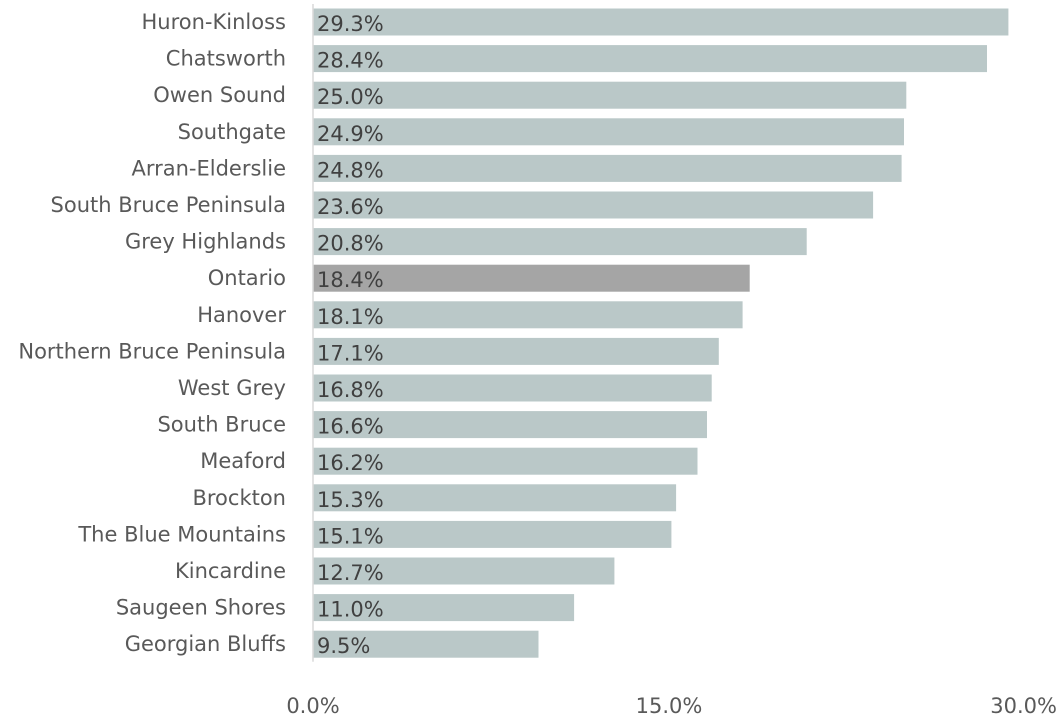  I want to click on data-label-owen-sound: 25.0%, so click(350, 97).